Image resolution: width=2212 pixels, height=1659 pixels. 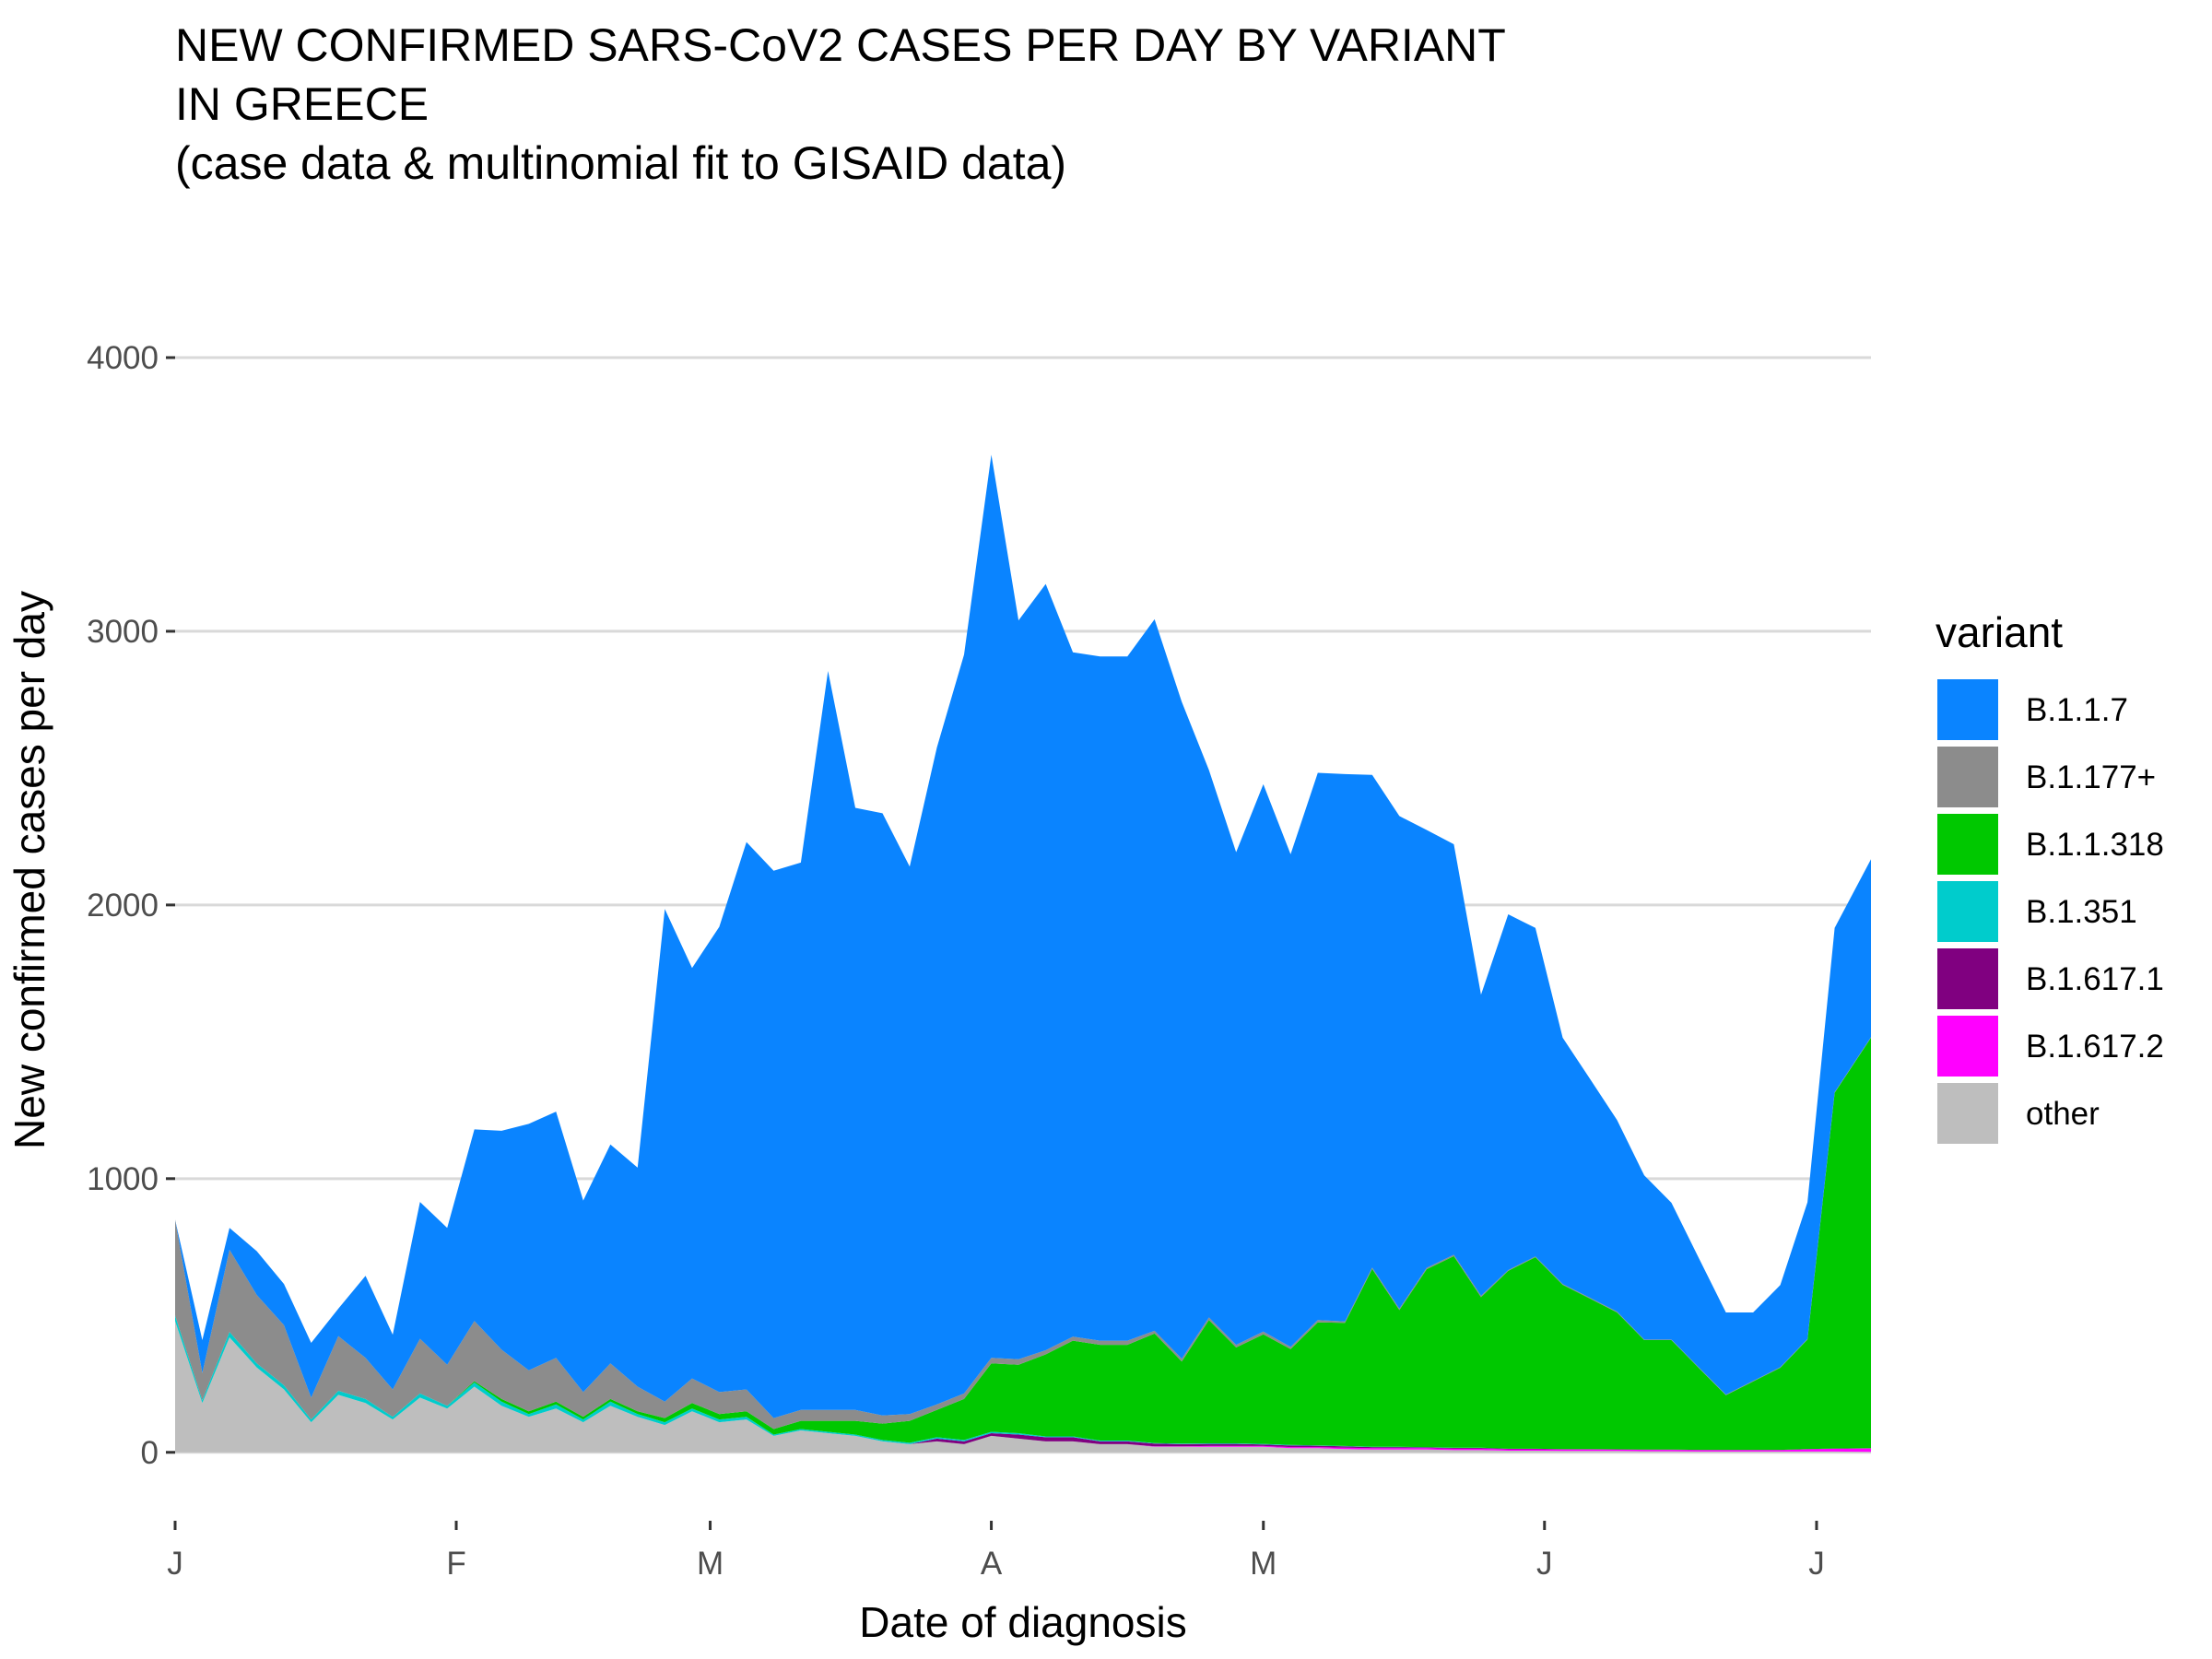 I want to click on legend-label-b-1-1-7: B.1.1.7, so click(x=2077, y=710).